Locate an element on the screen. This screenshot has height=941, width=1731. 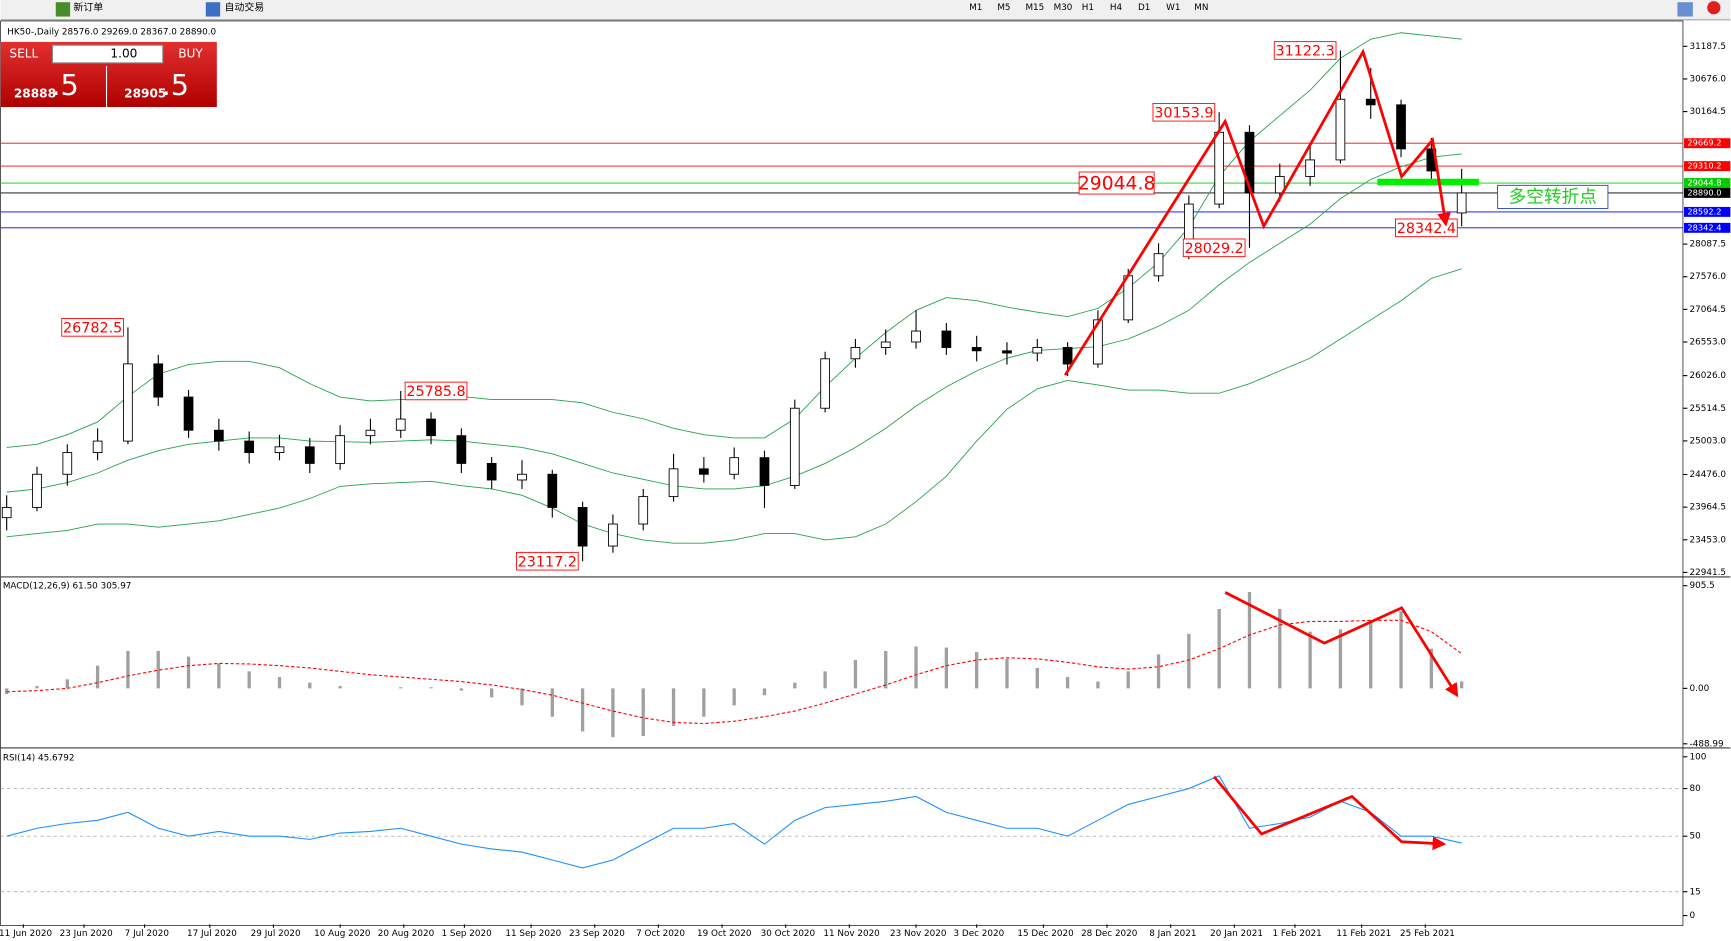
buy-pips: .5 is located at coordinates (175, 85).